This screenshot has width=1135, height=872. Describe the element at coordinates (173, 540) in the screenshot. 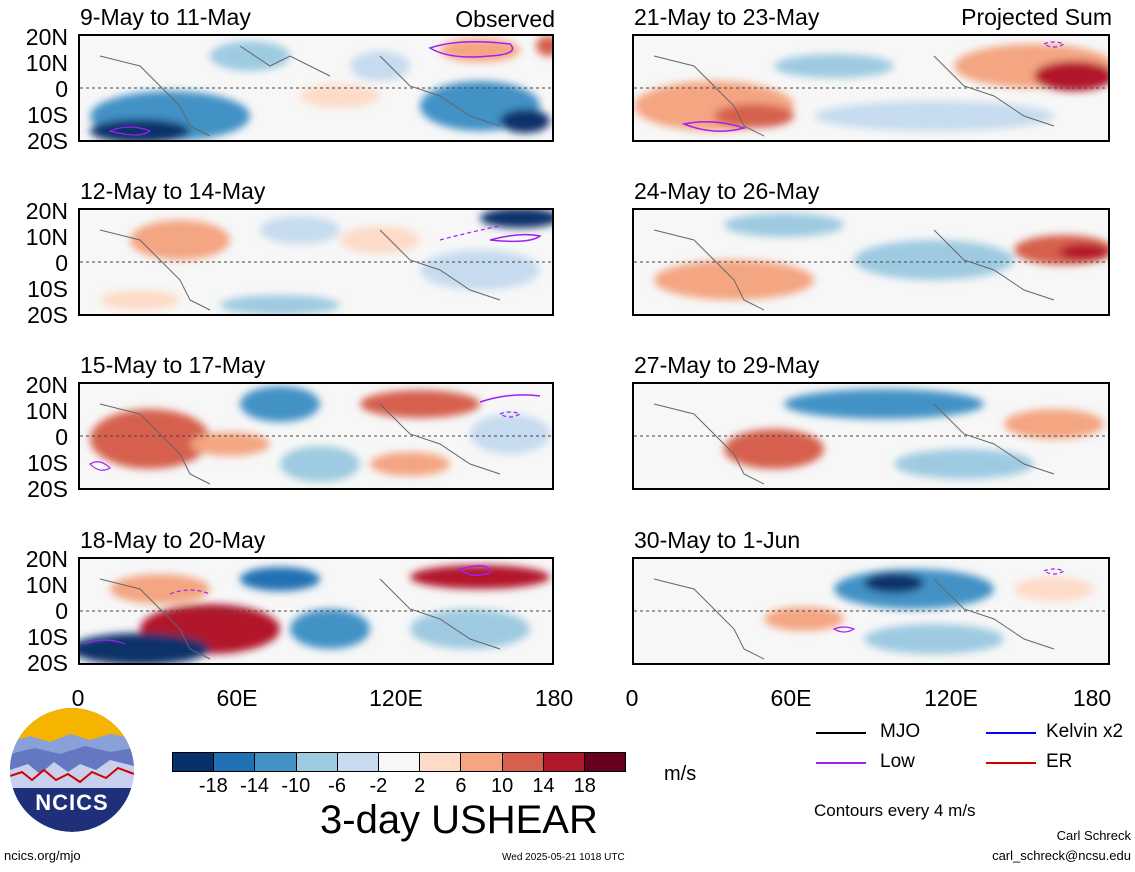

I see `panel-title: 18-May to 20-May` at that location.